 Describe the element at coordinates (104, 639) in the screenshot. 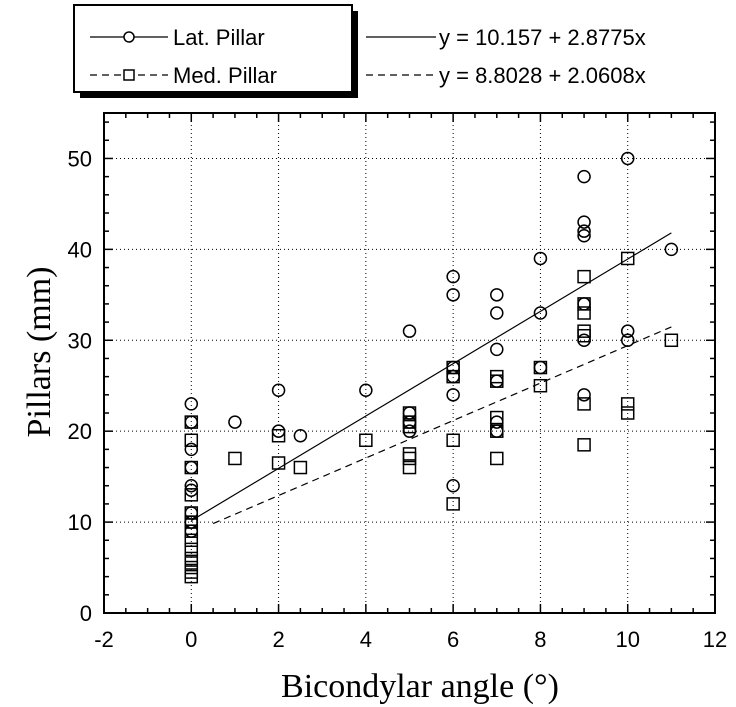

I see `x-tick-label: -2` at that location.